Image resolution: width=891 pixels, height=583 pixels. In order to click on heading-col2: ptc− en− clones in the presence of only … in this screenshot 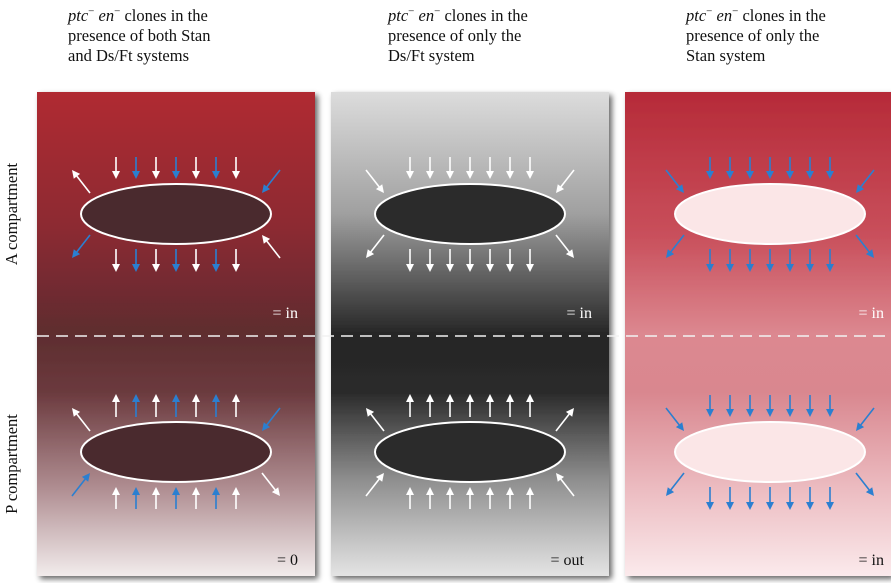, I will do `click(458, 35)`.